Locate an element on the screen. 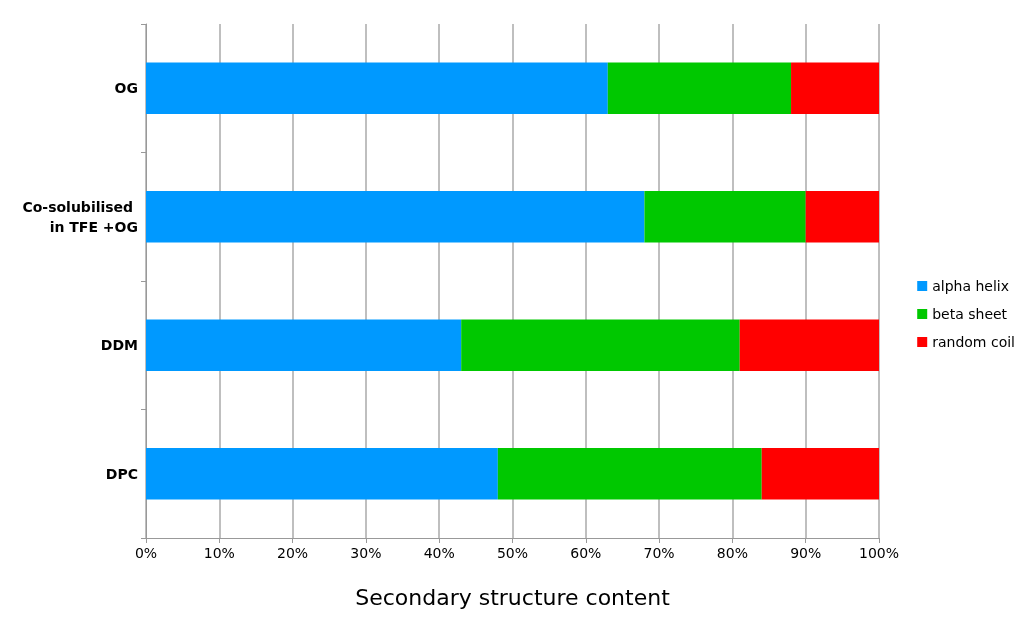  x-tick-label: 10% is located at coordinates (219, 553).